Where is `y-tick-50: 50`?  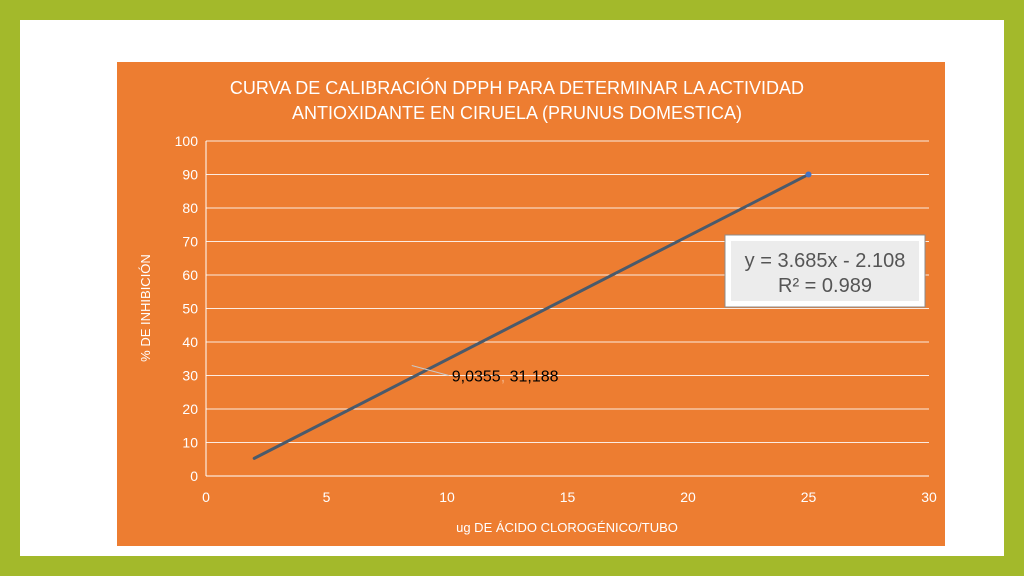
y-tick-50: 50 is located at coordinates (190, 309).